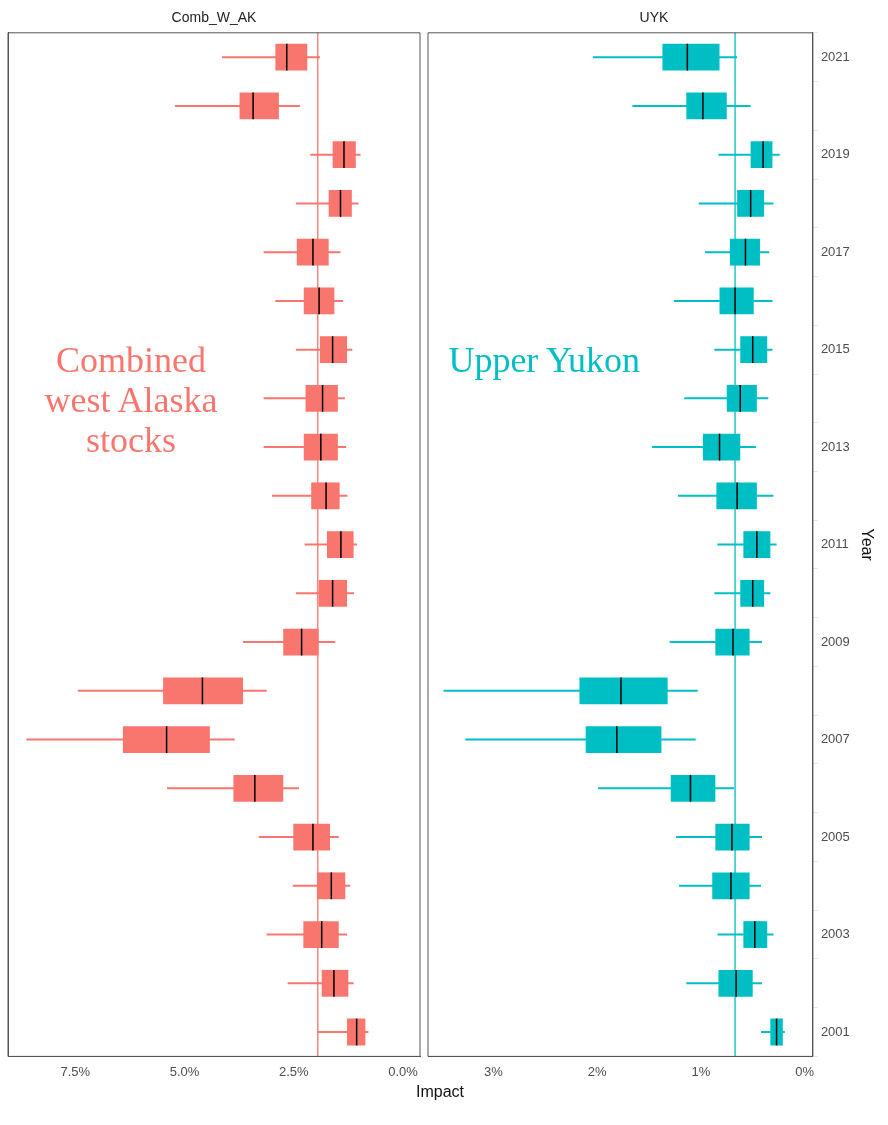 The width and height of the screenshot is (888, 1125). Describe the element at coordinates (293, 1071) in the screenshot. I see `x-tick-label: 2.5%` at that location.